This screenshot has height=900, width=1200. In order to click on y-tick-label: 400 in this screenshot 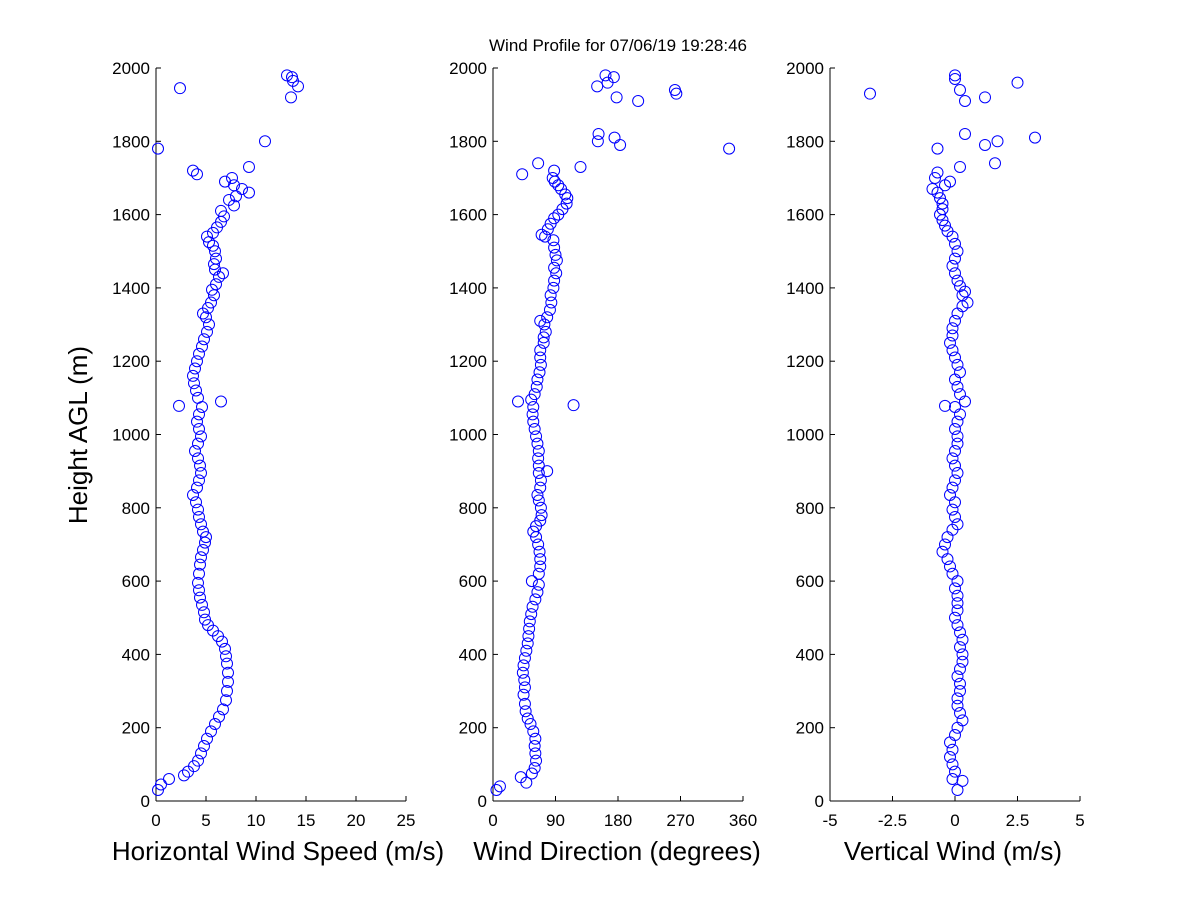, I will do `click(136, 654)`.